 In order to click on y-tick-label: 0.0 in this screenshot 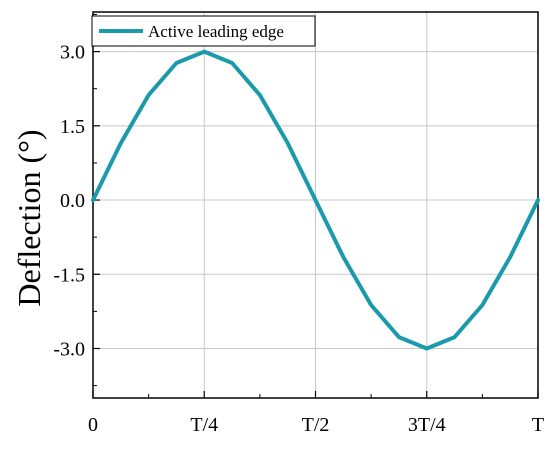, I will do `click(72, 201)`.